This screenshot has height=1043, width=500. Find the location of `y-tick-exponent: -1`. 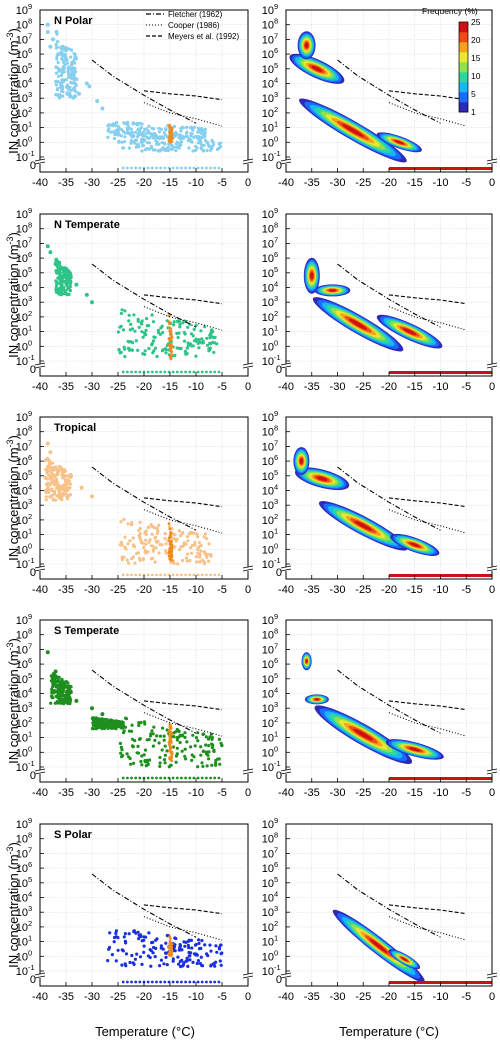

y-tick-exponent: -1 is located at coordinates (277, 763).